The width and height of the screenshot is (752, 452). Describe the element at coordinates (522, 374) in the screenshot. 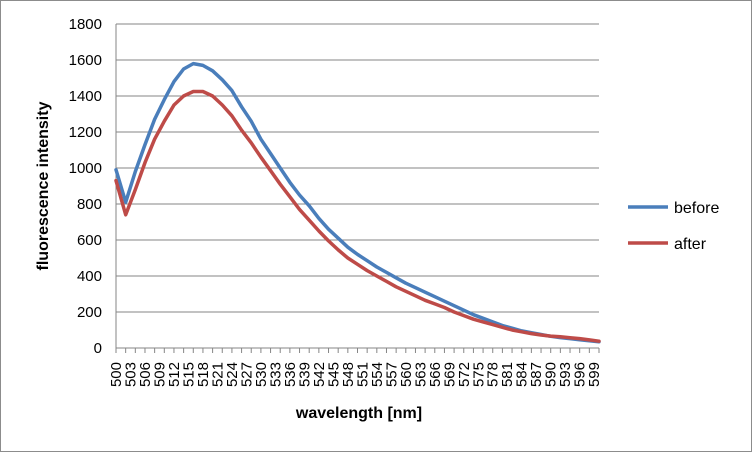

I see `x-tick-label: 584` at that location.